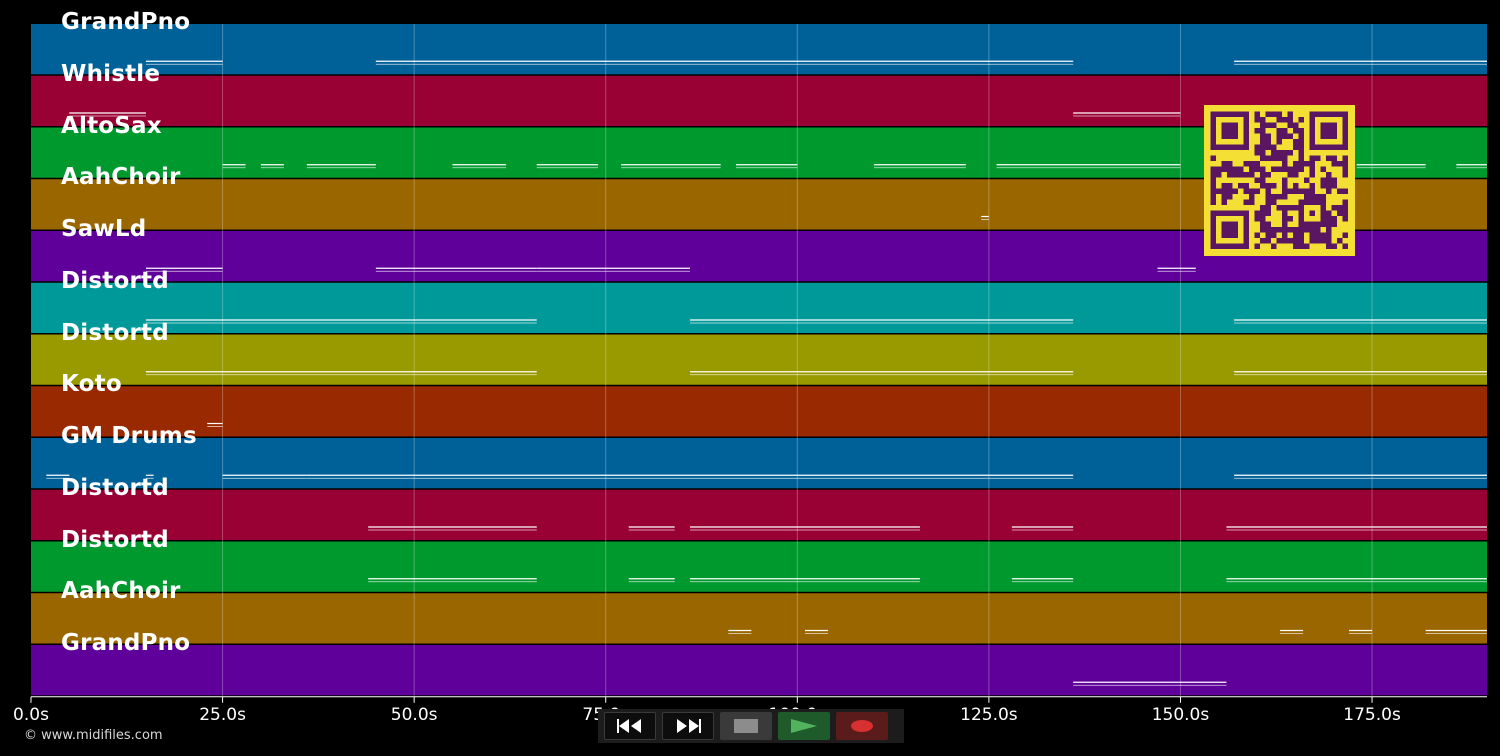 The image size is (1500, 756). What do you see at coordinates (104, 229) in the screenshot?
I see `track-label: SawLd` at bounding box center [104, 229].